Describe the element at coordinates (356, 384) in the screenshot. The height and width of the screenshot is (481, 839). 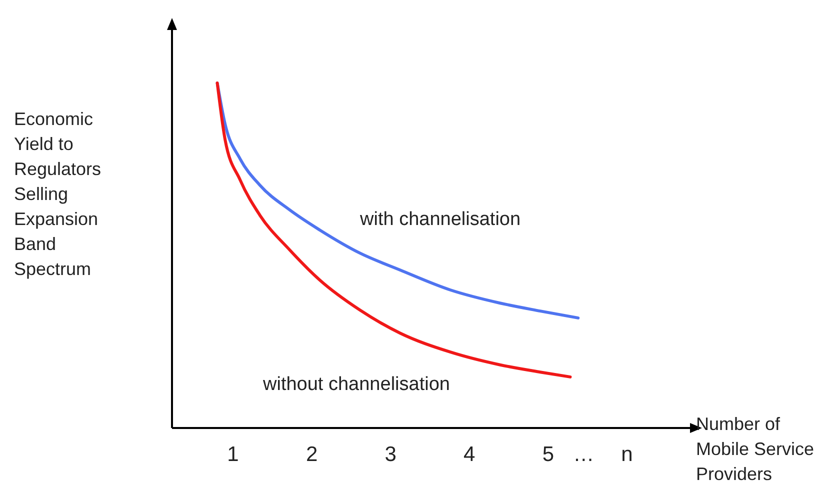
I see `series-label: without channelisation` at that location.